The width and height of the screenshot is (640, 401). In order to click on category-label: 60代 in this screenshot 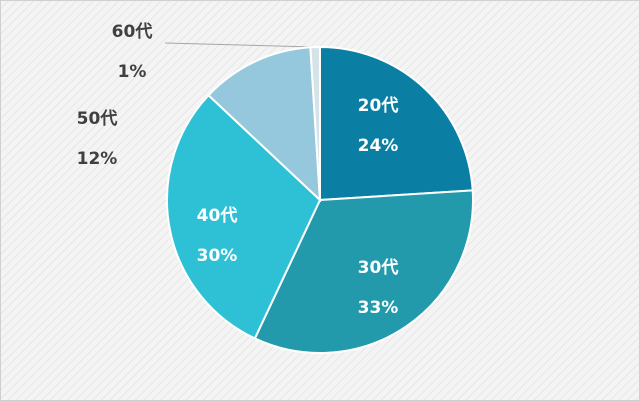, I will do `click(132, 31)`.